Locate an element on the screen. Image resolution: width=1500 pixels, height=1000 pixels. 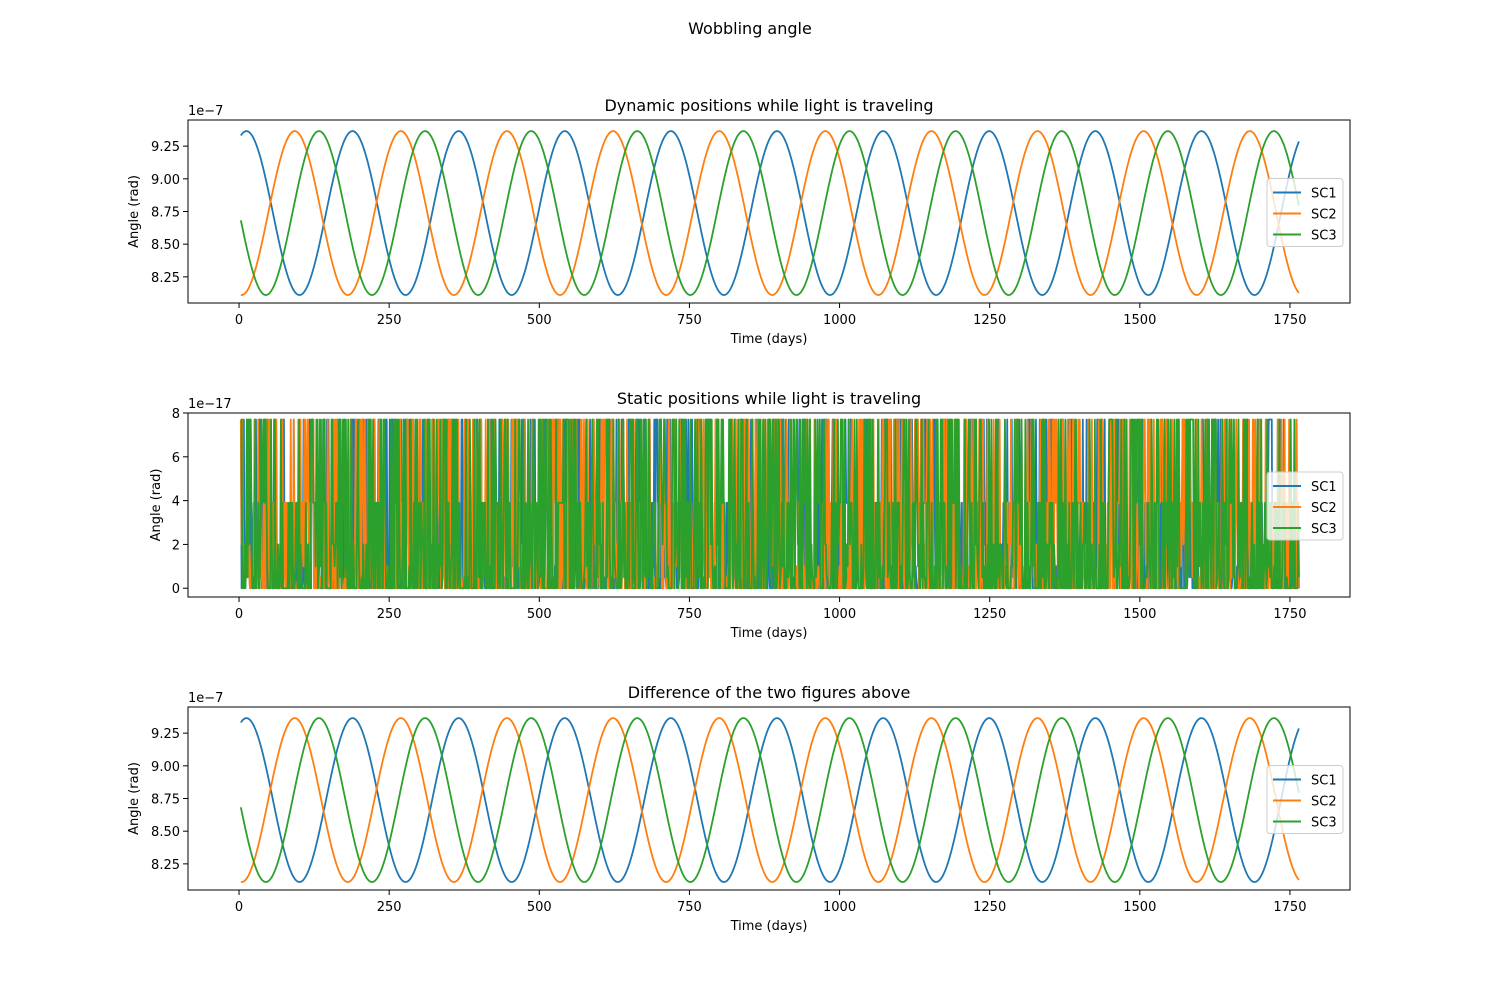
axes-frame is located at coordinates (769, 505).